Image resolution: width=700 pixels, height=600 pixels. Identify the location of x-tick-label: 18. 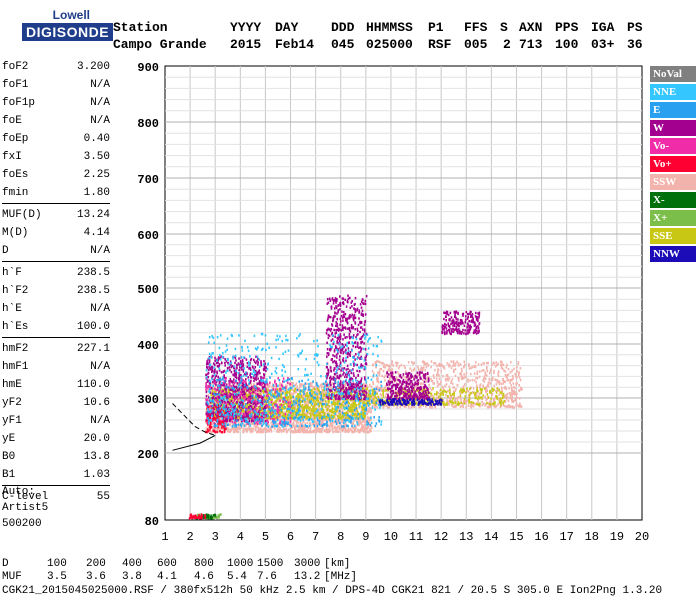
(592, 537).